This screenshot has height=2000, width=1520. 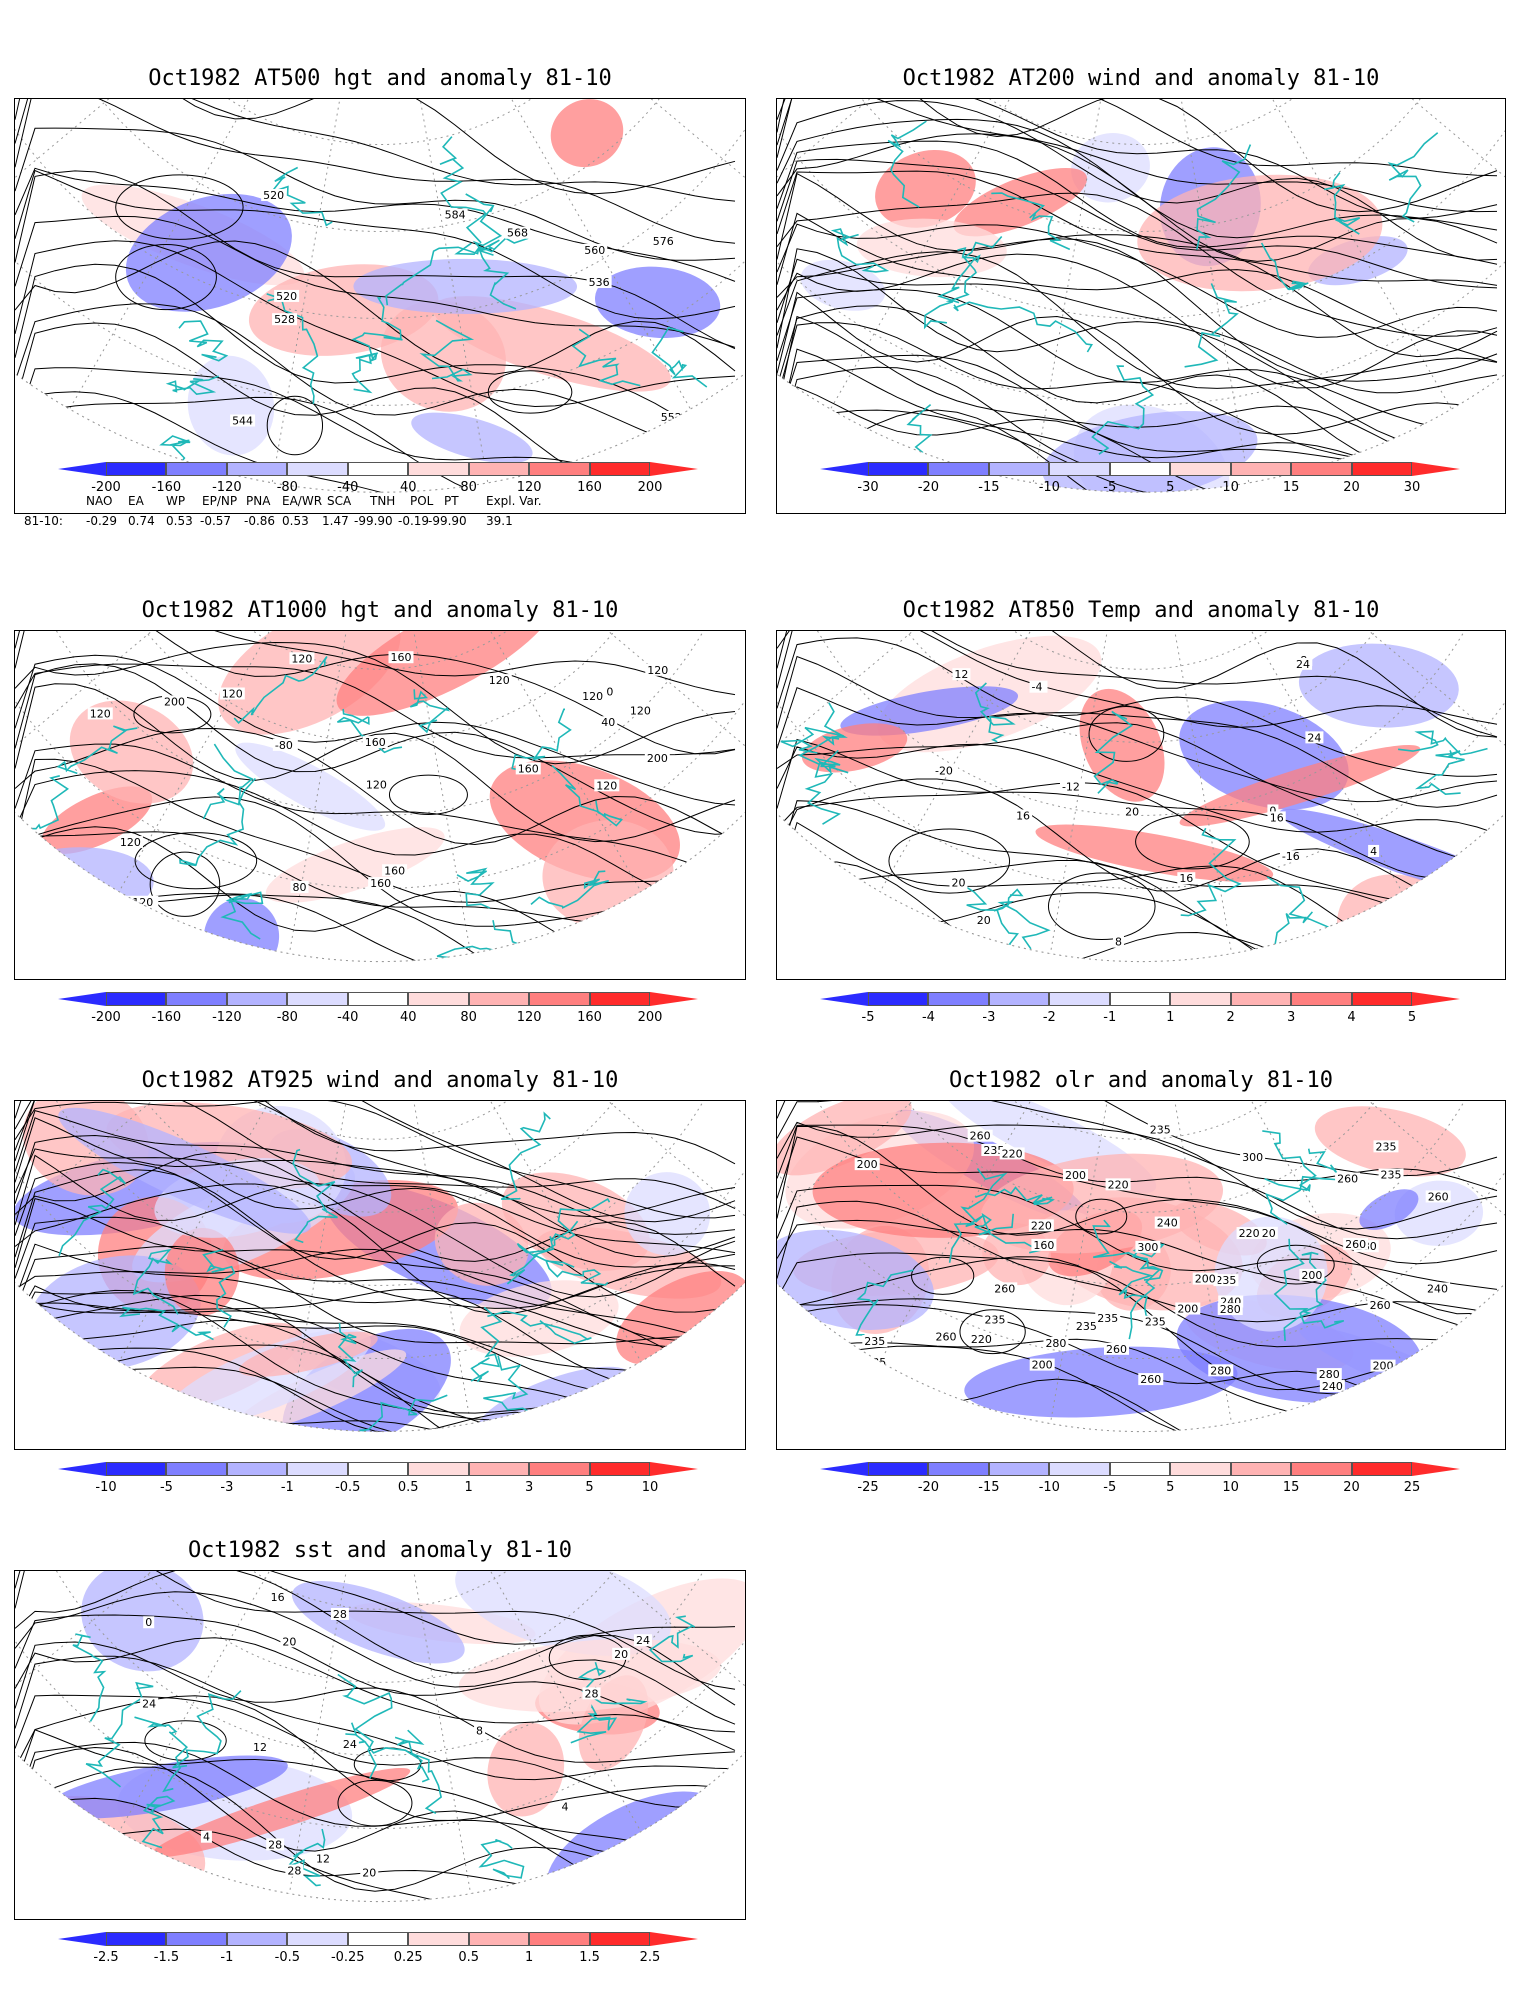 I want to click on contour-value-label: 160, so click(x=401, y=657).